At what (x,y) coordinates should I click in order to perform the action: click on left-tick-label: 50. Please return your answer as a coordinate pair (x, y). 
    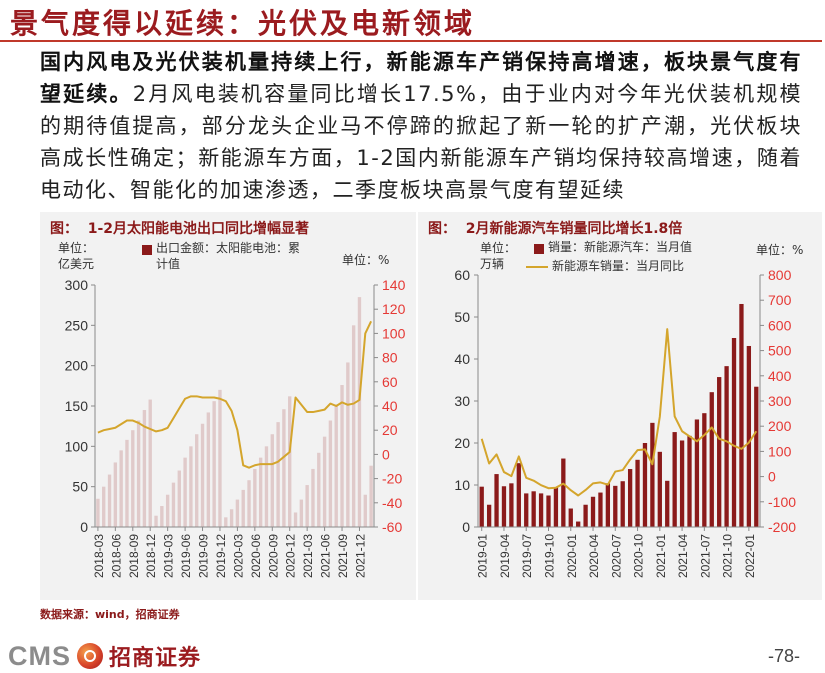
    Looking at the image, I should click on (80, 487).